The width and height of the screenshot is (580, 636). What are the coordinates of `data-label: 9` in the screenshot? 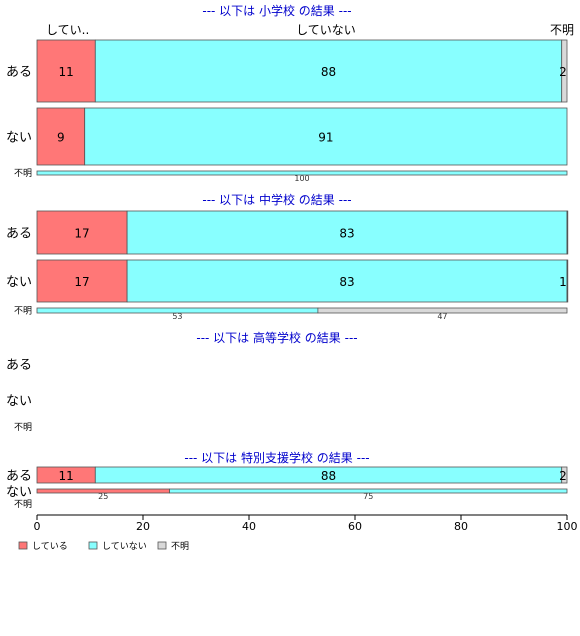 It's located at (61, 138).